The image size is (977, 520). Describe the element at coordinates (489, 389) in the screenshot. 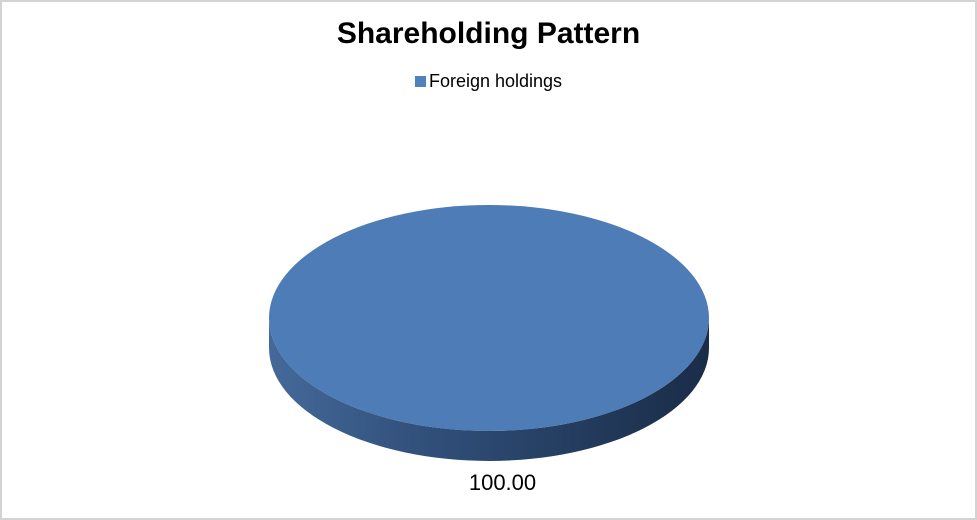

I see `pie-slice-side` at that location.